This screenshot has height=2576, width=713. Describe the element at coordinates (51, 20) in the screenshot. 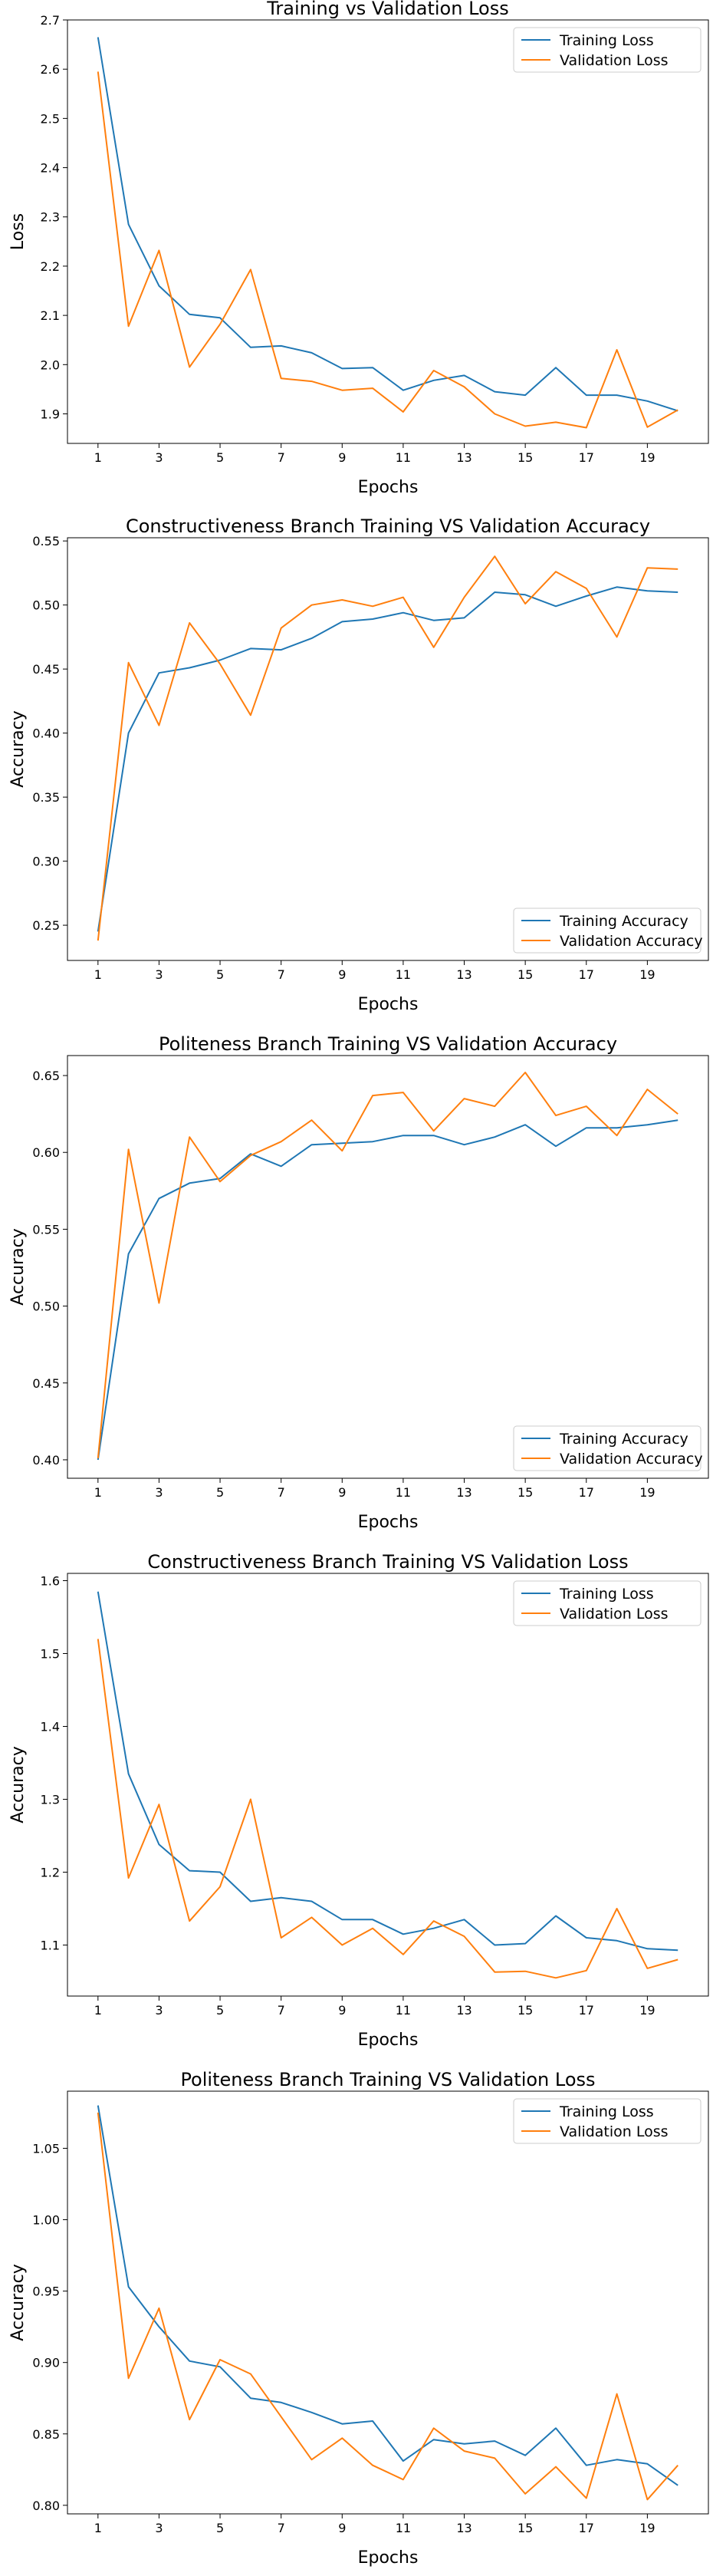

I see `y-tick-label: 2.7` at that location.